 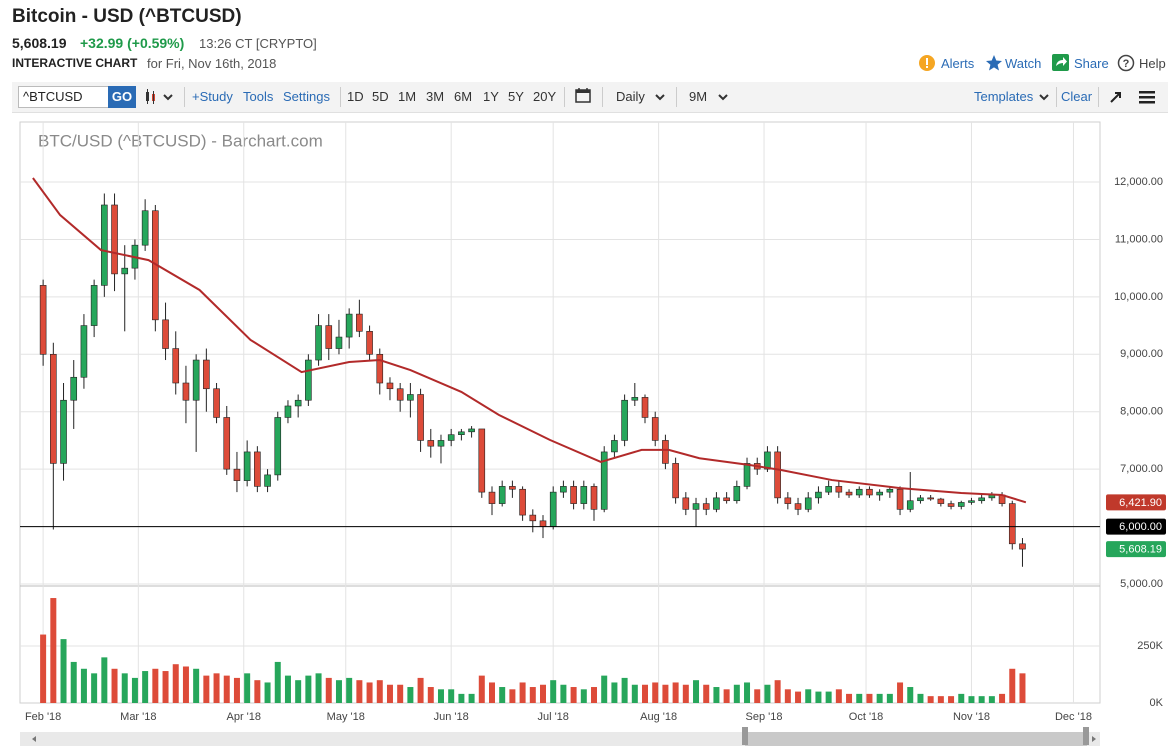 I want to click on scrollbar-thumb, so click(x=916, y=739).